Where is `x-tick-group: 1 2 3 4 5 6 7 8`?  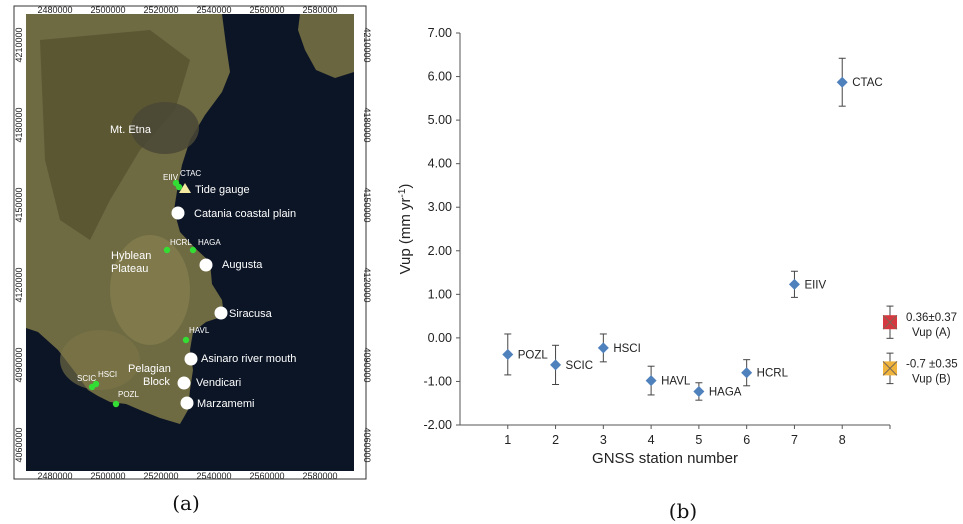
x-tick-group: 1 2 3 4 5 6 7 8 is located at coordinates (697, 436).